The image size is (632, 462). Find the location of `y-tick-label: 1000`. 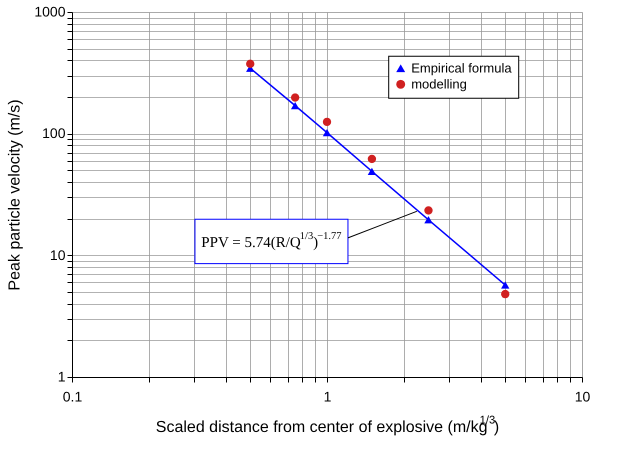

y-tick-label: 1000 is located at coordinates (50, 12).